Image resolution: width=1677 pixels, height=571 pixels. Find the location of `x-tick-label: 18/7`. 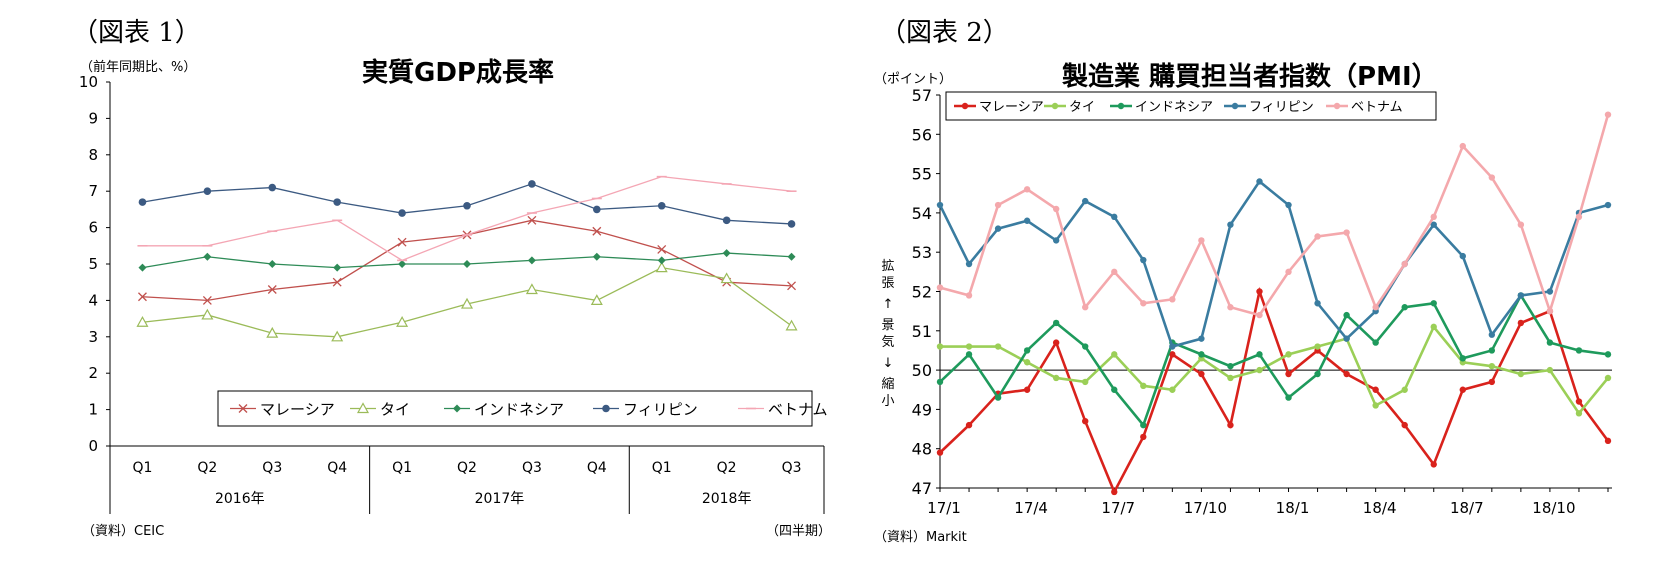

x-tick-label: 18/7 is located at coordinates (1467, 508).